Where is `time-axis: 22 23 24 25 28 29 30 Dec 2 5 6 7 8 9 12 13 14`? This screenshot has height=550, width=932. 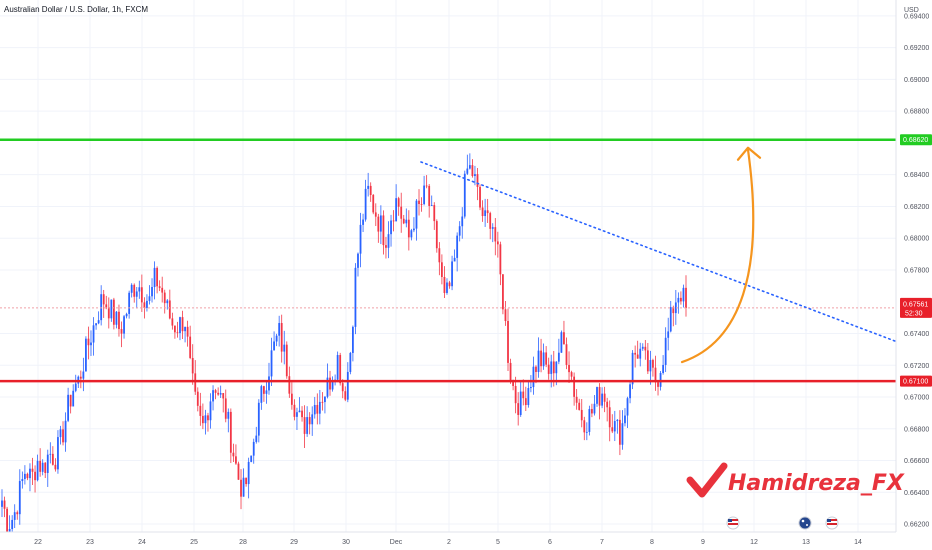
time-axis: 22 23 24 25 28 29 30 Dec 2 5 6 7 8 9 12 13 14 is located at coordinates (466, 540).